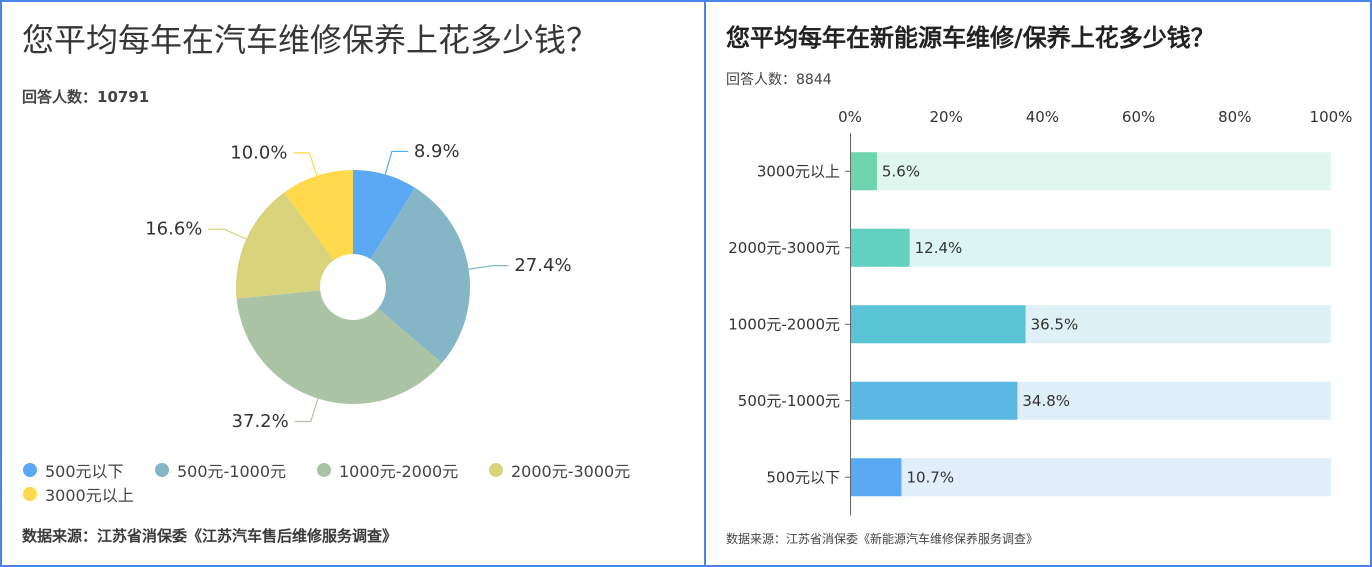 The width and height of the screenshot is (1372, 567). What do you see at coordinates (803, 477) in the screenshot?
I see `y-category-label-5: 500元以下` at bounding box center [803, 477].